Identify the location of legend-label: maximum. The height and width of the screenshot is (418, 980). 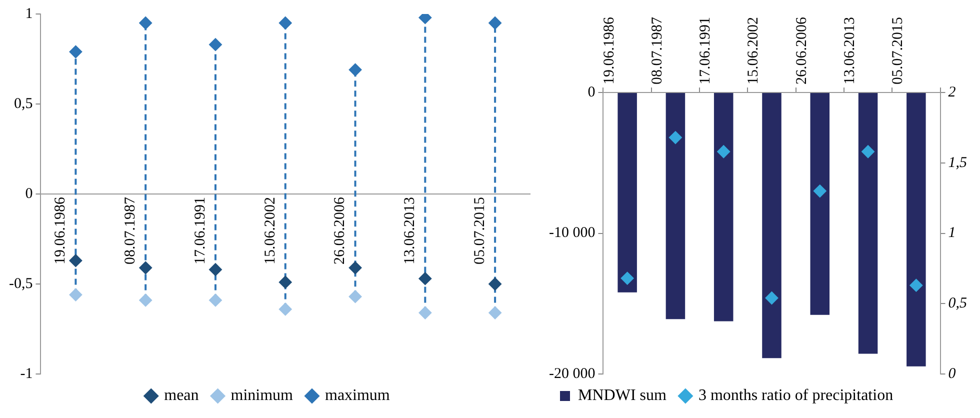
(357, 395).